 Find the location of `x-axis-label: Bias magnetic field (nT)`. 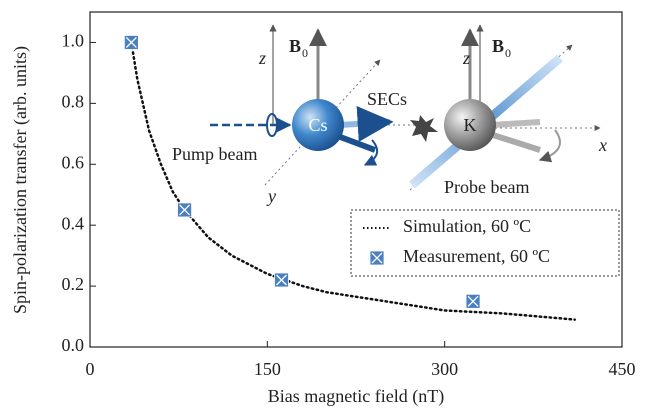

x-axis-label: Bias magnetic field (nT) is located at coordinates (356, 396).